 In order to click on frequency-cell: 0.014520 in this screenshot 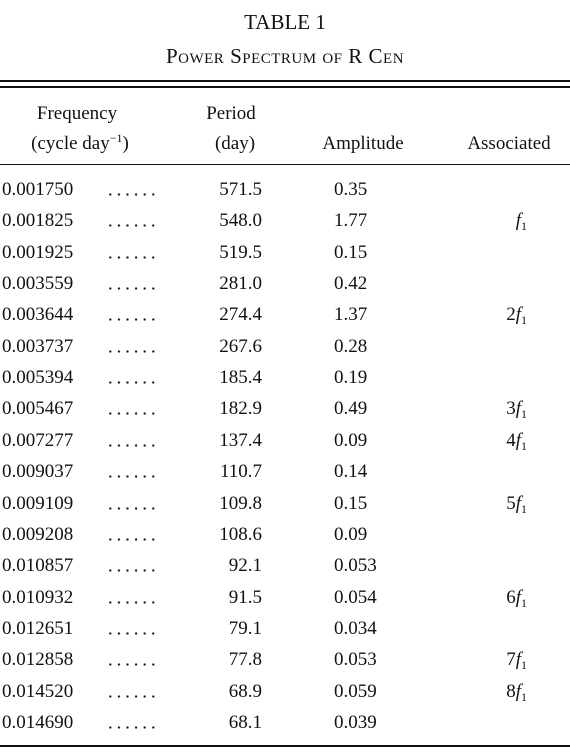, I will do `click(38, 691)`.